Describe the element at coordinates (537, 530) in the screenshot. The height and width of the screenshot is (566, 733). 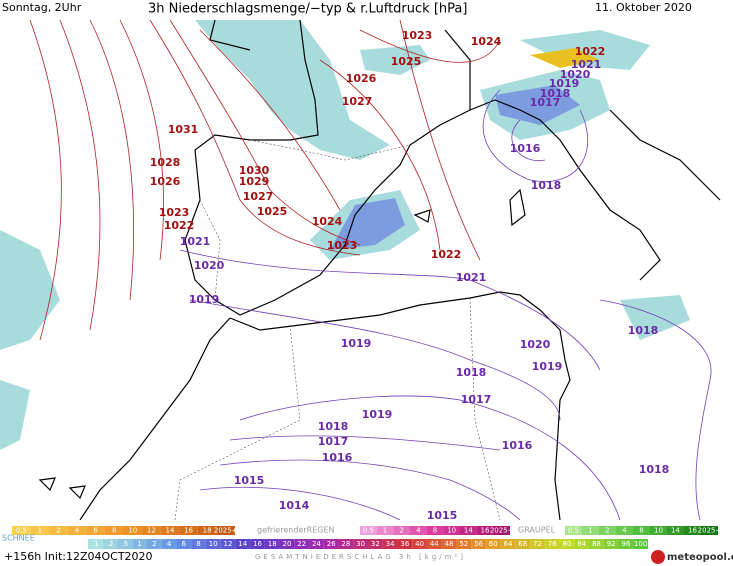
I see `graupel-label: GRAUPEL` at that location.